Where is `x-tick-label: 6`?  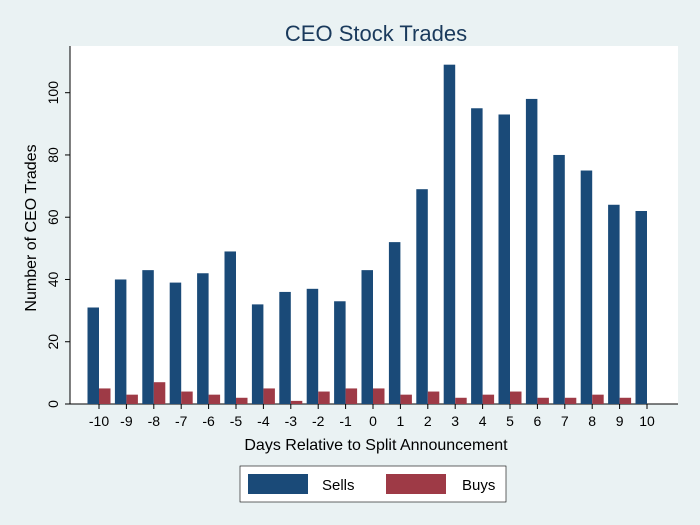
x-tick-label: 6 is located at coordinates (538, 421).